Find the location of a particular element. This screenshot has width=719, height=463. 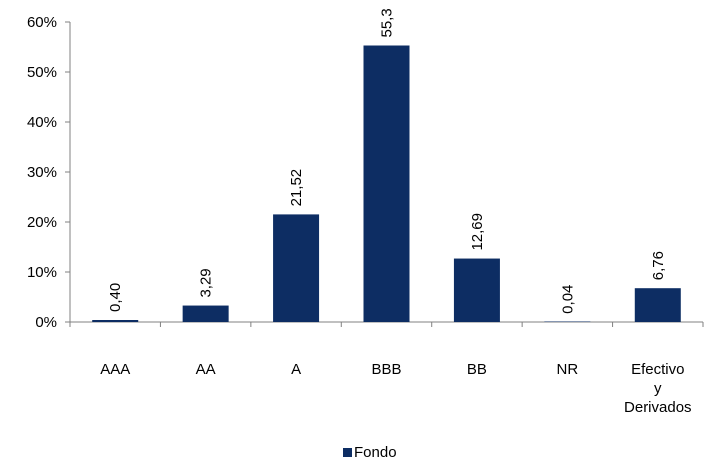

legend-swatch-fondo is located at coordinates (347, 452).